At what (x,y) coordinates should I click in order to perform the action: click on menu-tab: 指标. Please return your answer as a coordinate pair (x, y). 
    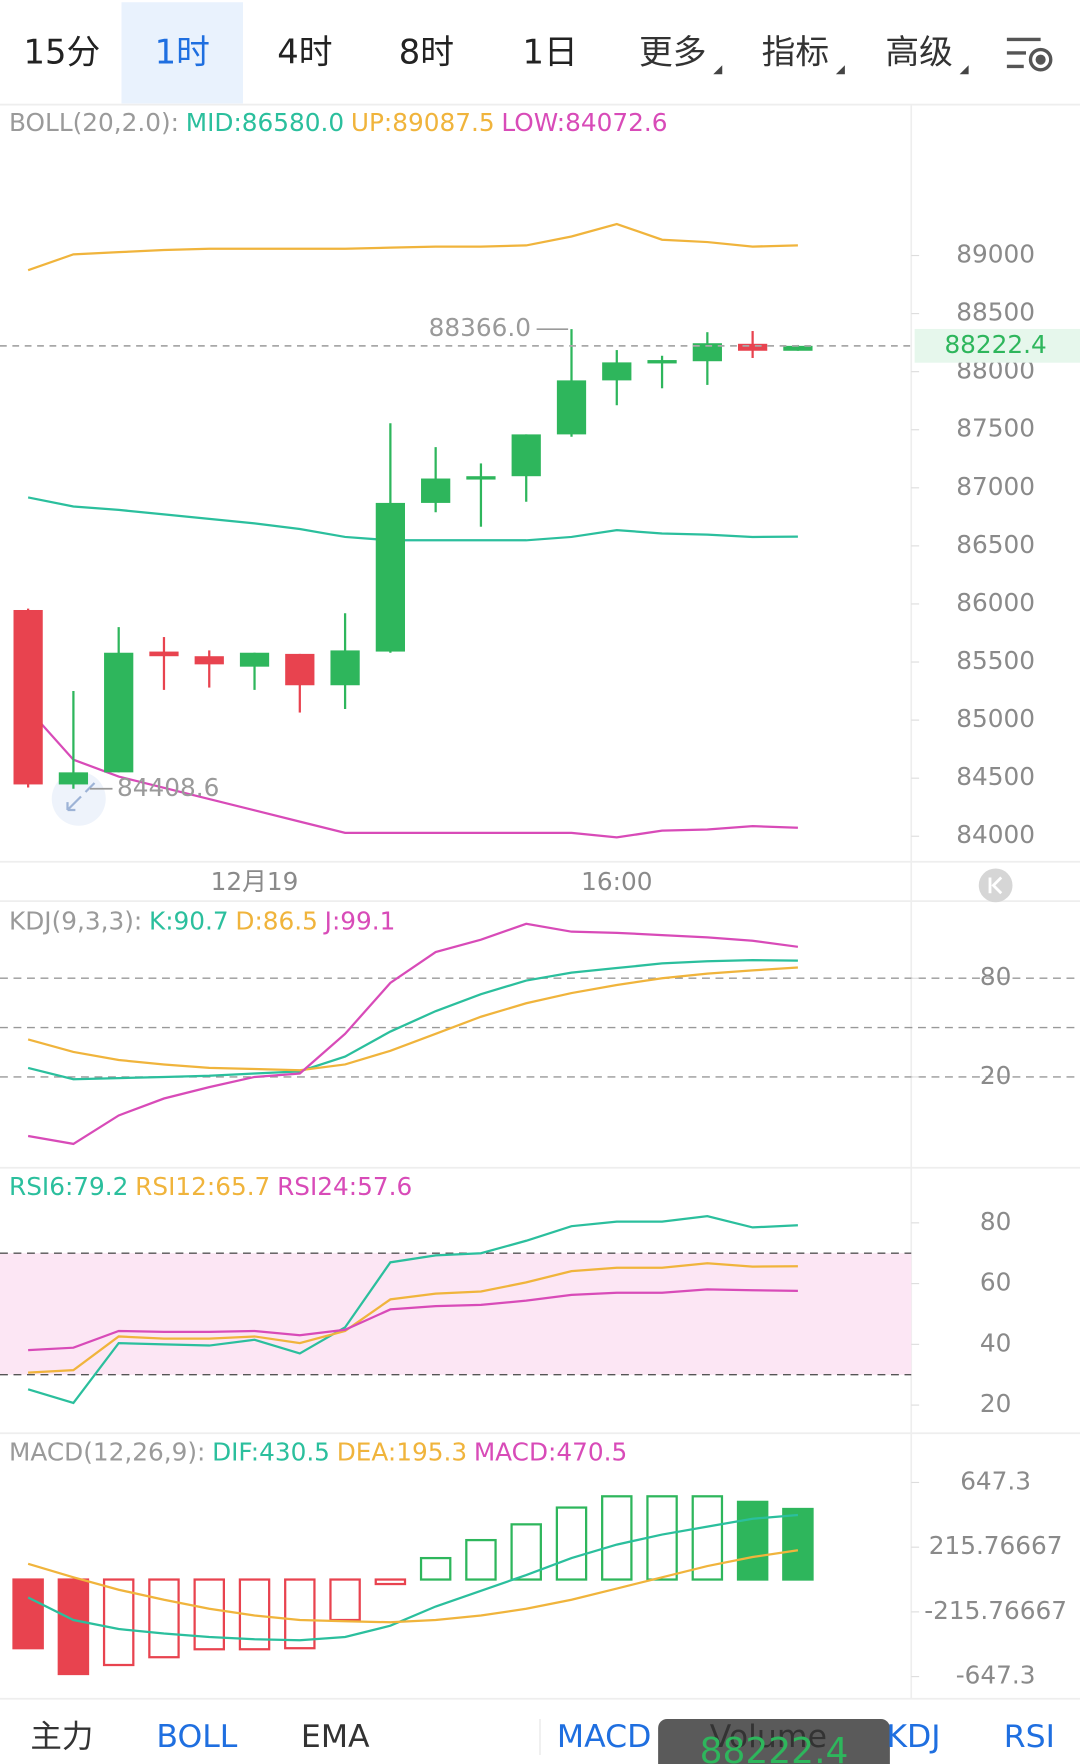
    Looking at the image, I should click on (796, 52).